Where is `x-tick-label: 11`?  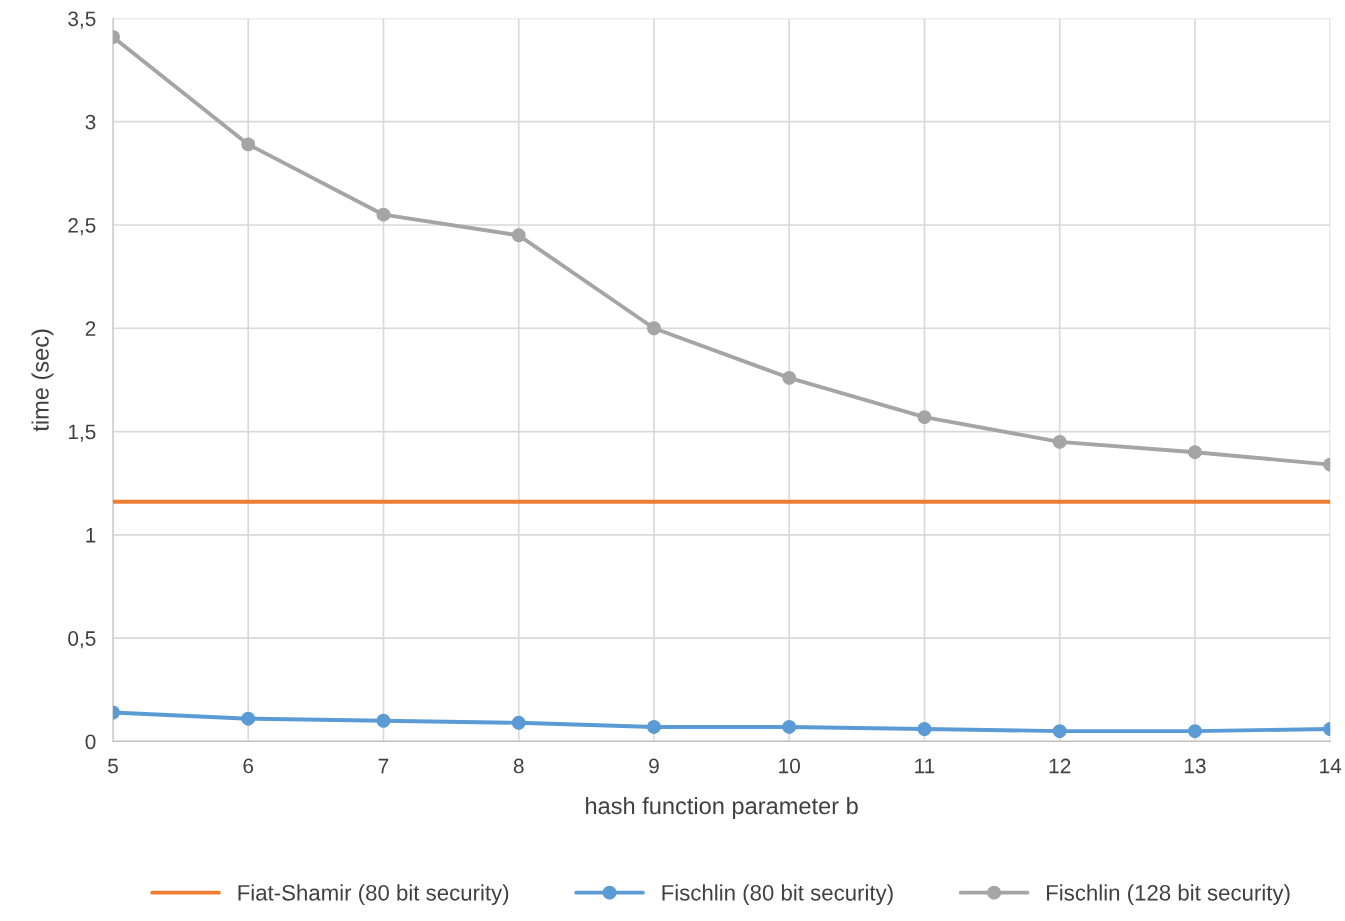 x-tick-label: 11 is located at coordinates (925, 766).